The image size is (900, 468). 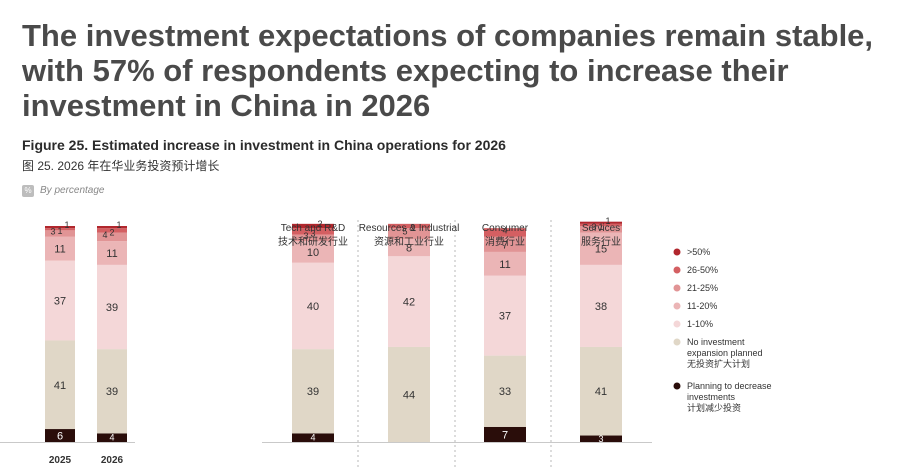 What do you see at coordinates (729, 397) in the screenshot?
I see `legend-label-decrease: Planning to decrease investments 计划减少投资` at bounding box center [729, 397].